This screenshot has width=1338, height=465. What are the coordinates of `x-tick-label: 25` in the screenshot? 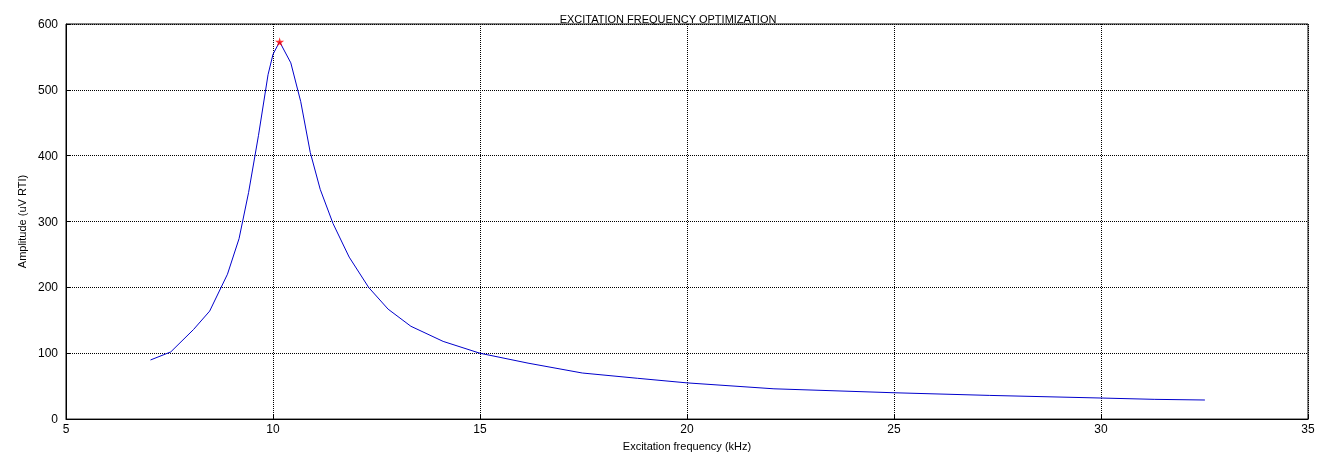 It's located at (894, 429).